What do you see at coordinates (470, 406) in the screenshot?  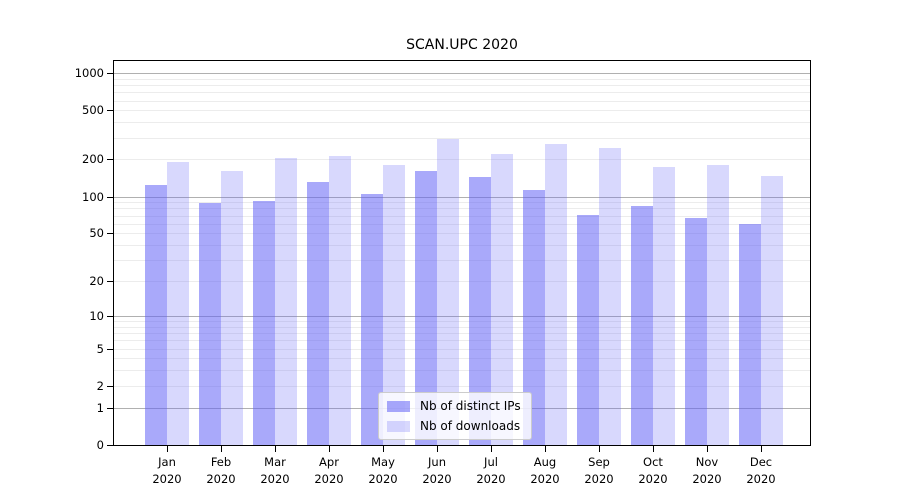 I see `legend-label: Nb of distinct IPs` at bounding box center [470, 406].